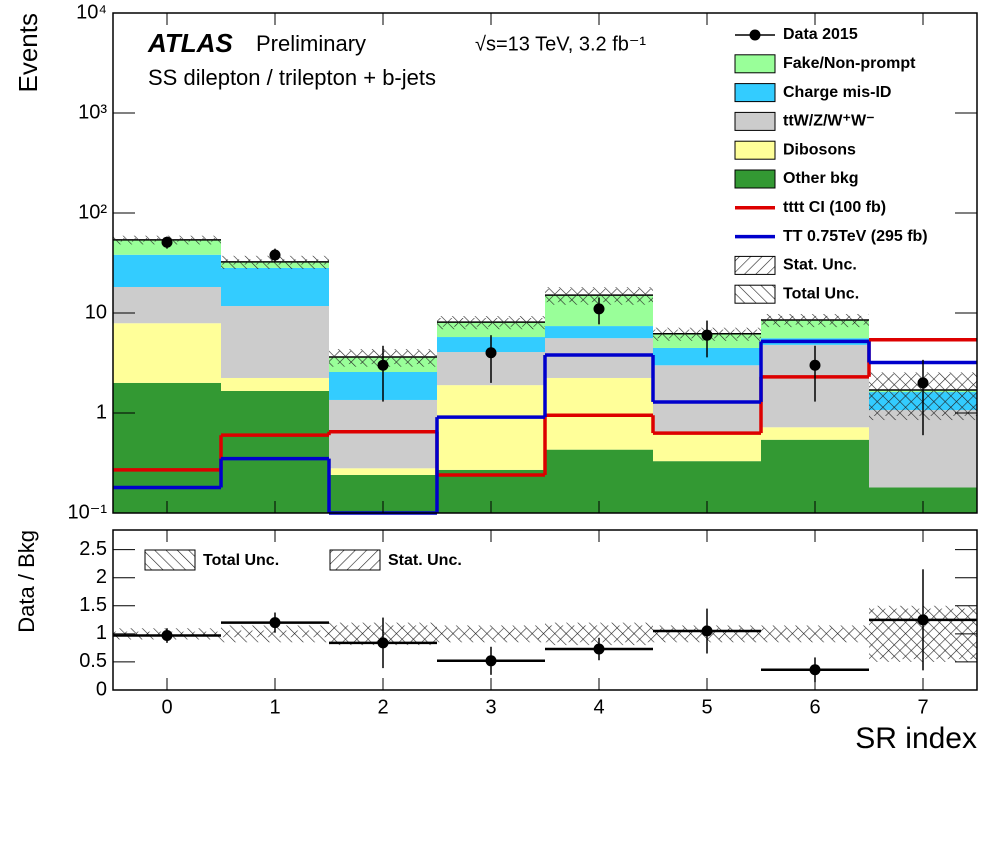 The image size is (1000, 850). I want to click on legend-label: Dibosons, so click(819, 149).